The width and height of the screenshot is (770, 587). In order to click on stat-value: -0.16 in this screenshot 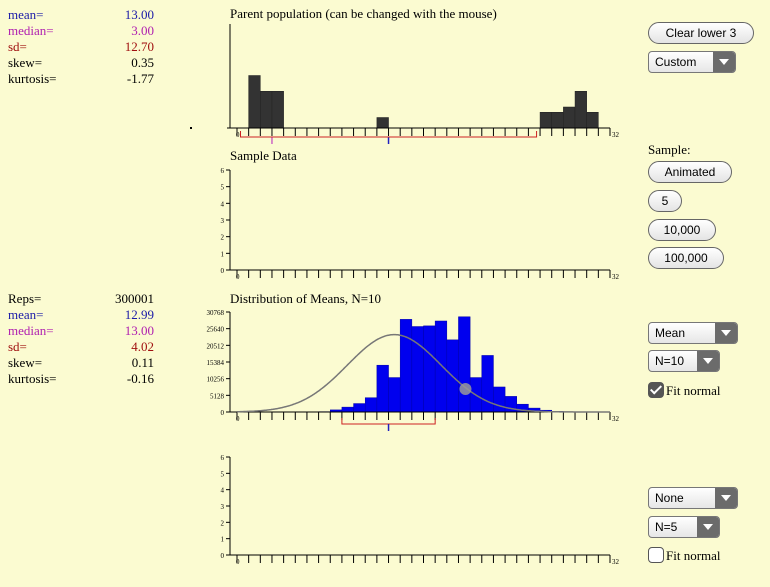, I will do `click(140, 378)`.